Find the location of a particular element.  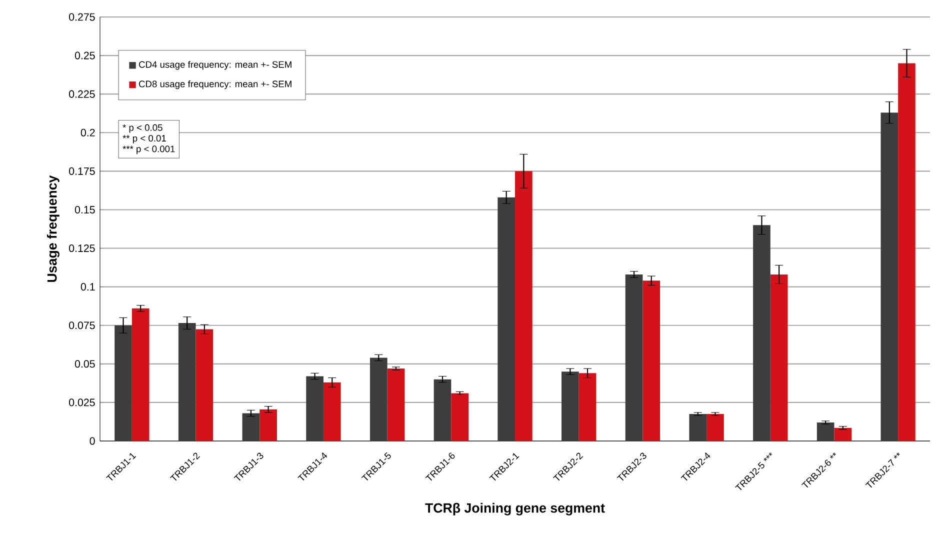

x-axis-title: TCRβ Joining gene segment is located at coordinates (515, 509).